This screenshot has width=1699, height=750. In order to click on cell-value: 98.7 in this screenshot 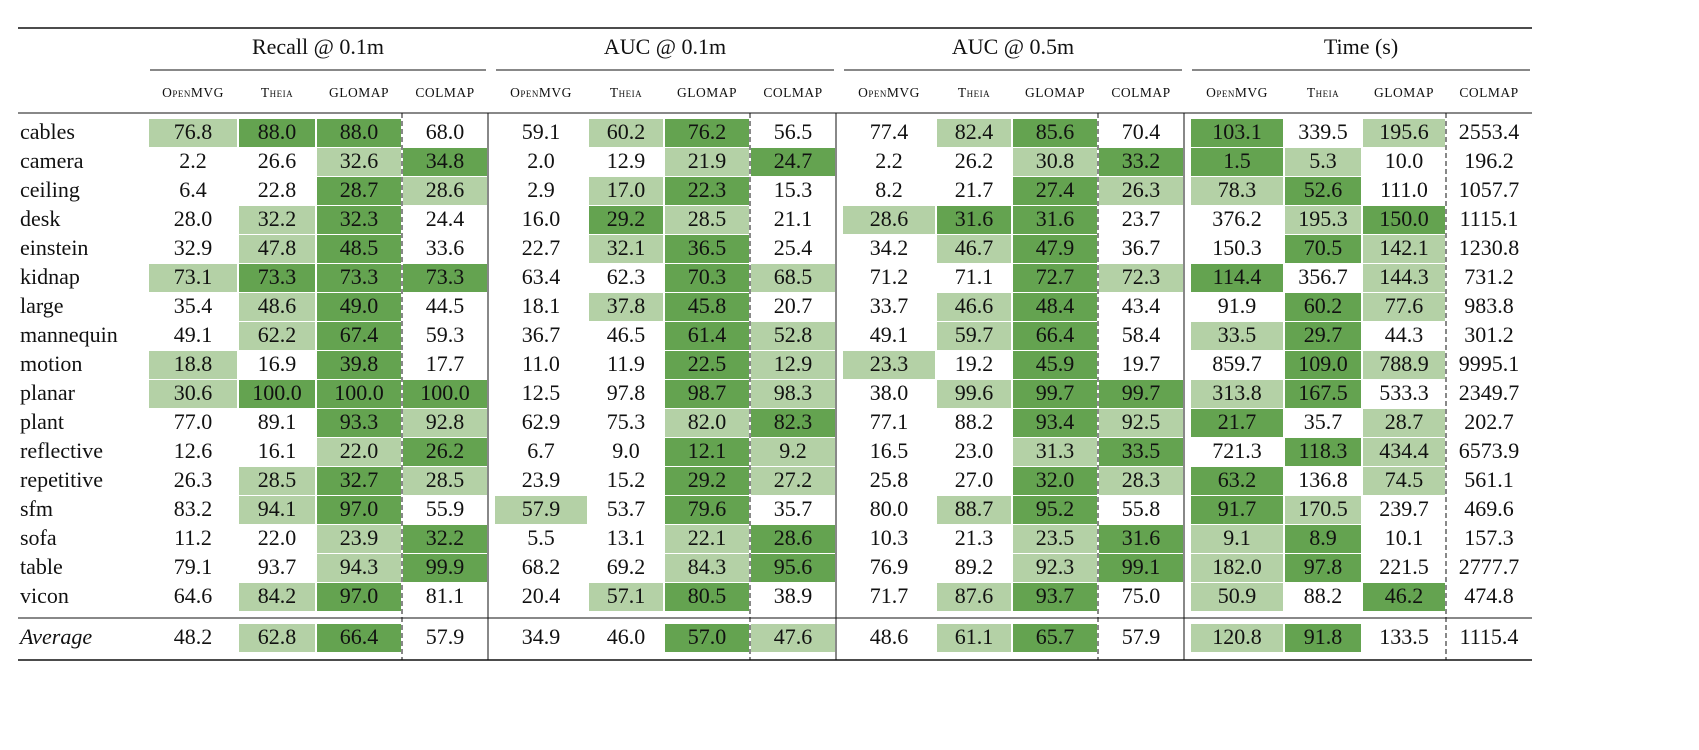, I will do `click(707, 392)`.